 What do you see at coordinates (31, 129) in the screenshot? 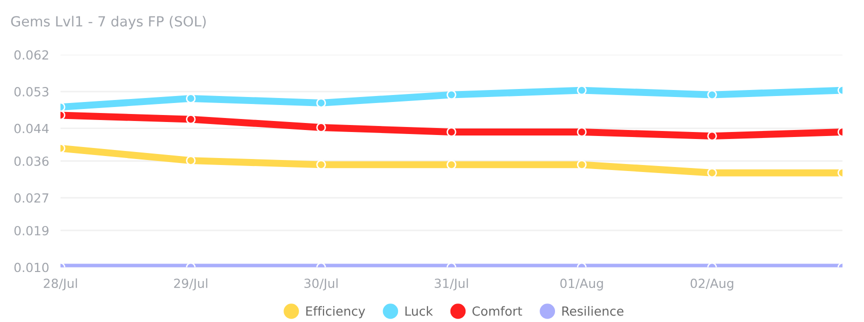
I see `y-tick-label: 0.044` at bounding box center [31, 129].